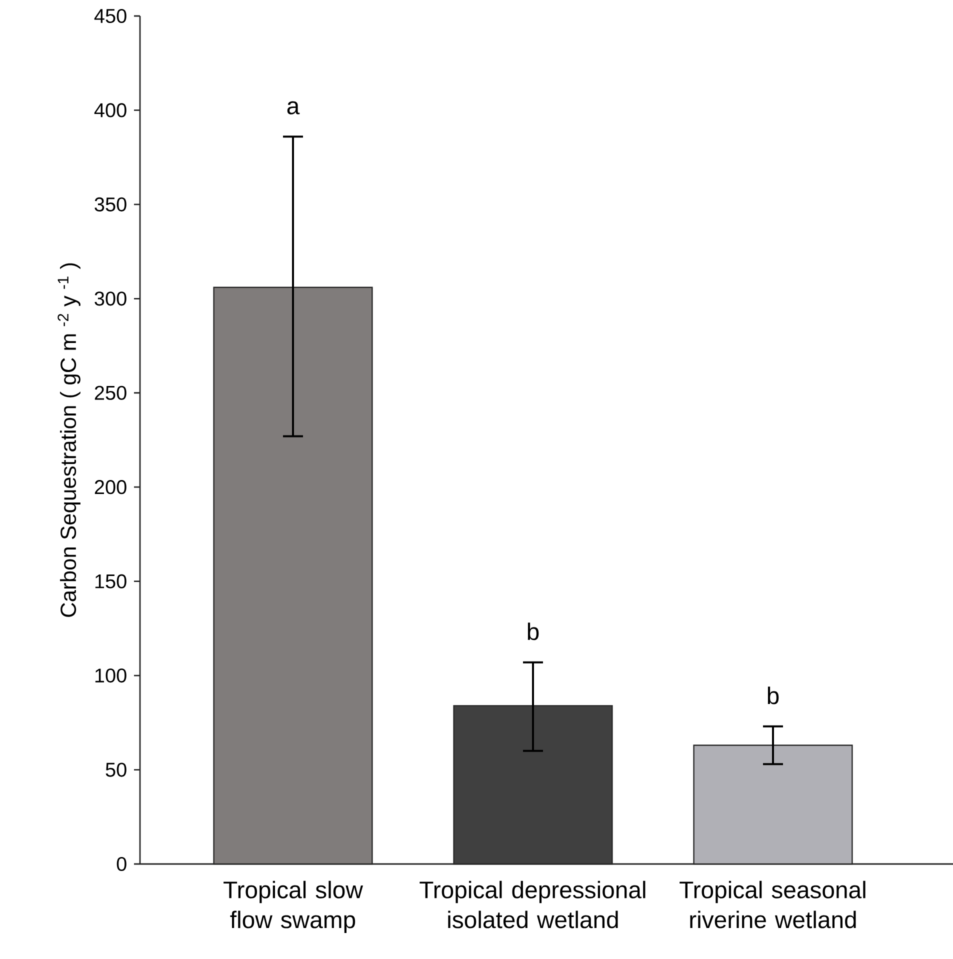 The image size is (953, 959). What do you see at coordinates (121, 864) in the screenshot?
I see `y-tick-label: 0` at bounding box center [121, 864].